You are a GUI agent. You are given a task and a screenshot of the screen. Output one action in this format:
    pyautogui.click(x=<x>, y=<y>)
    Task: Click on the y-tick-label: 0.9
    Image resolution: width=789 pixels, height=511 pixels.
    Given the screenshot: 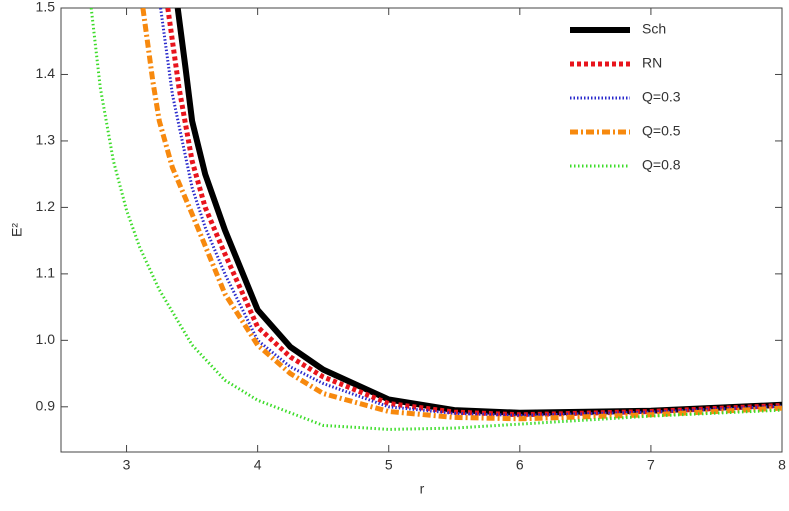 What is the action you would take?
    pyautogui.click(x=46, y=406)
    